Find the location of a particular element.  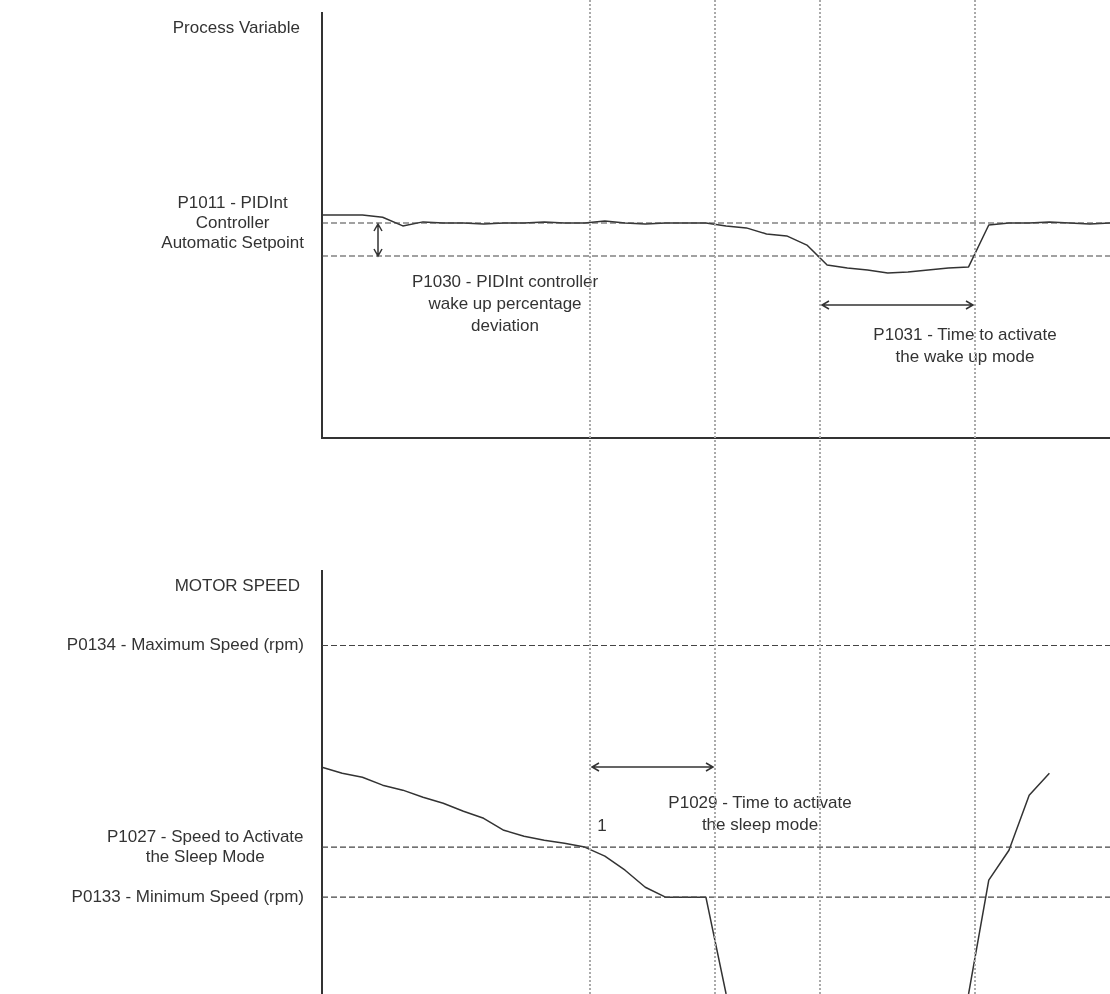

annotation: P1029 - Time to activate the sleep mode is located at coordinates (760, 813).